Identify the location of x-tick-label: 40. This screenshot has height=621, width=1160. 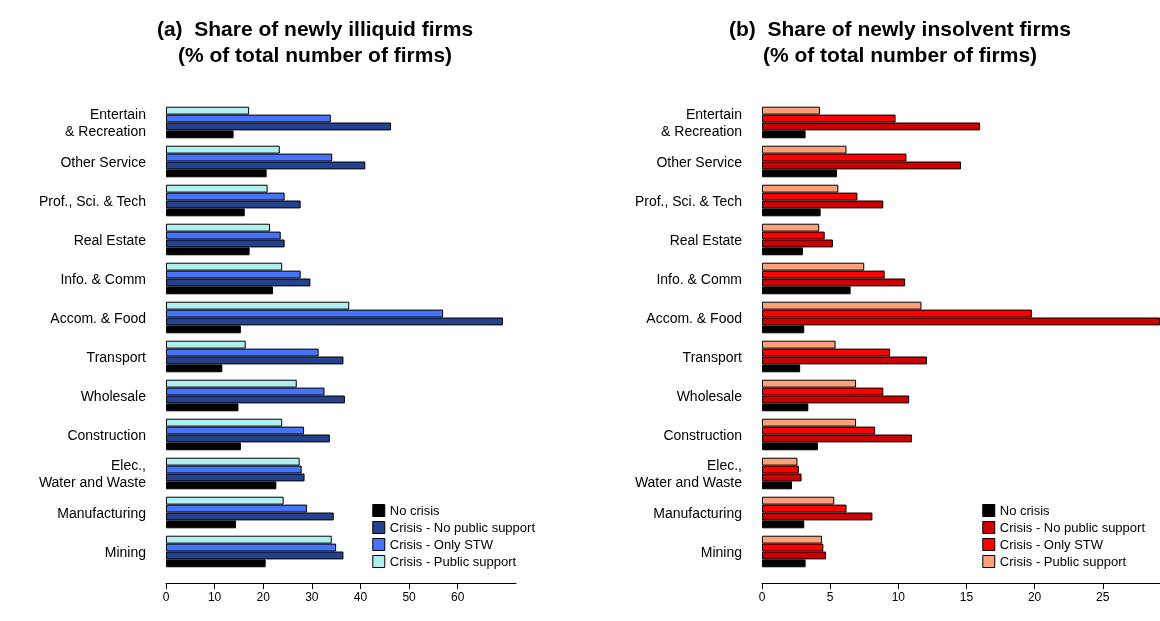
(360, 597).